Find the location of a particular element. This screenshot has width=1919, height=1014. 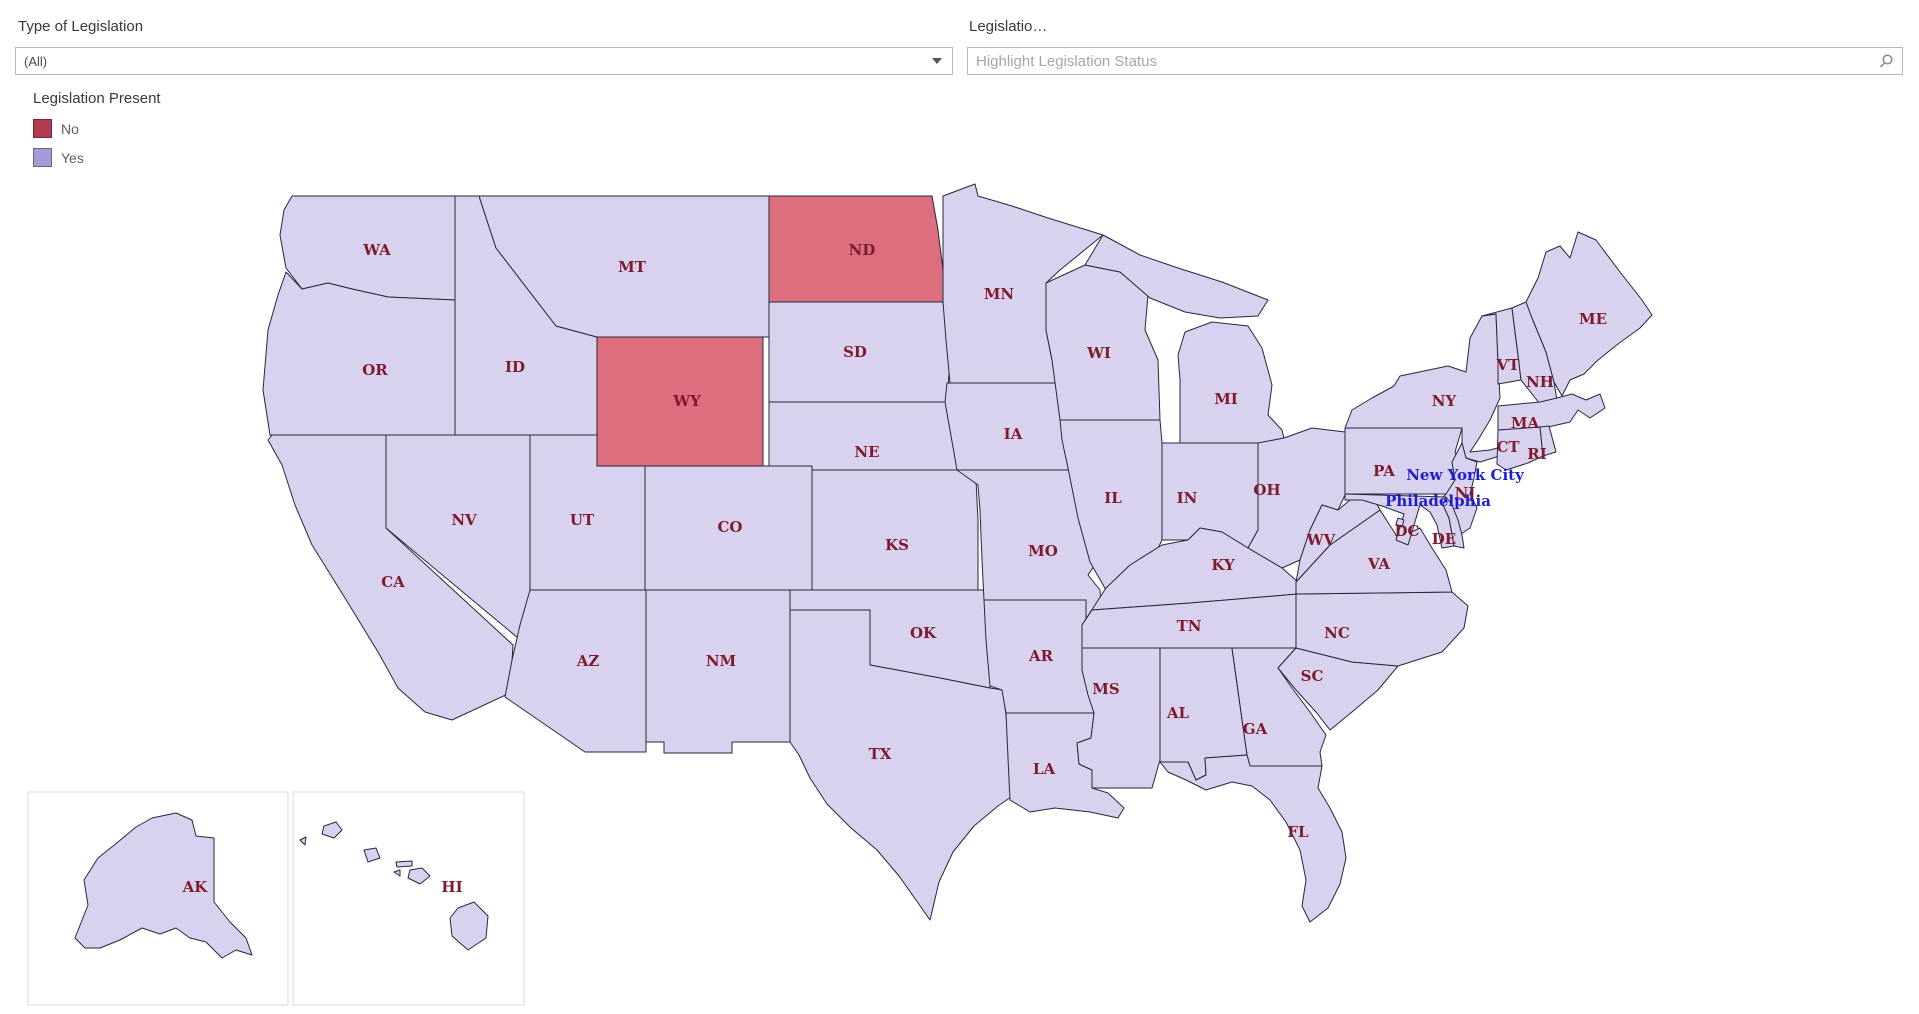

type-filter-dropdown: (All) is located at coordinates (484, 61).